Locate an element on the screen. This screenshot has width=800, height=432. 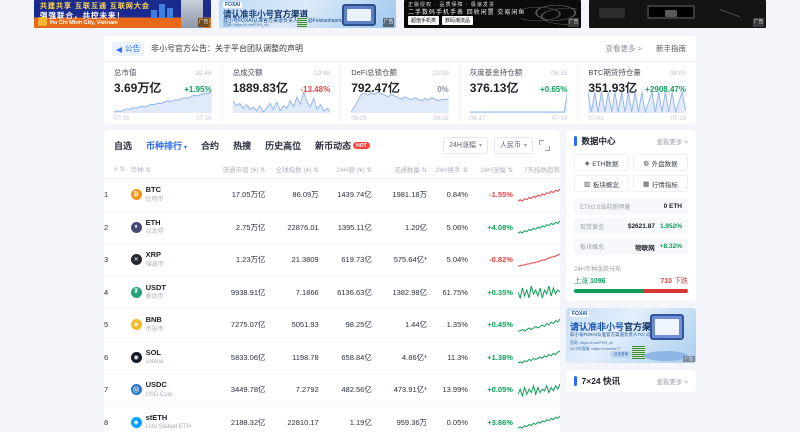
col-header-4: 24H额 (¥) ⇅ is located at coordinates (345, 169).